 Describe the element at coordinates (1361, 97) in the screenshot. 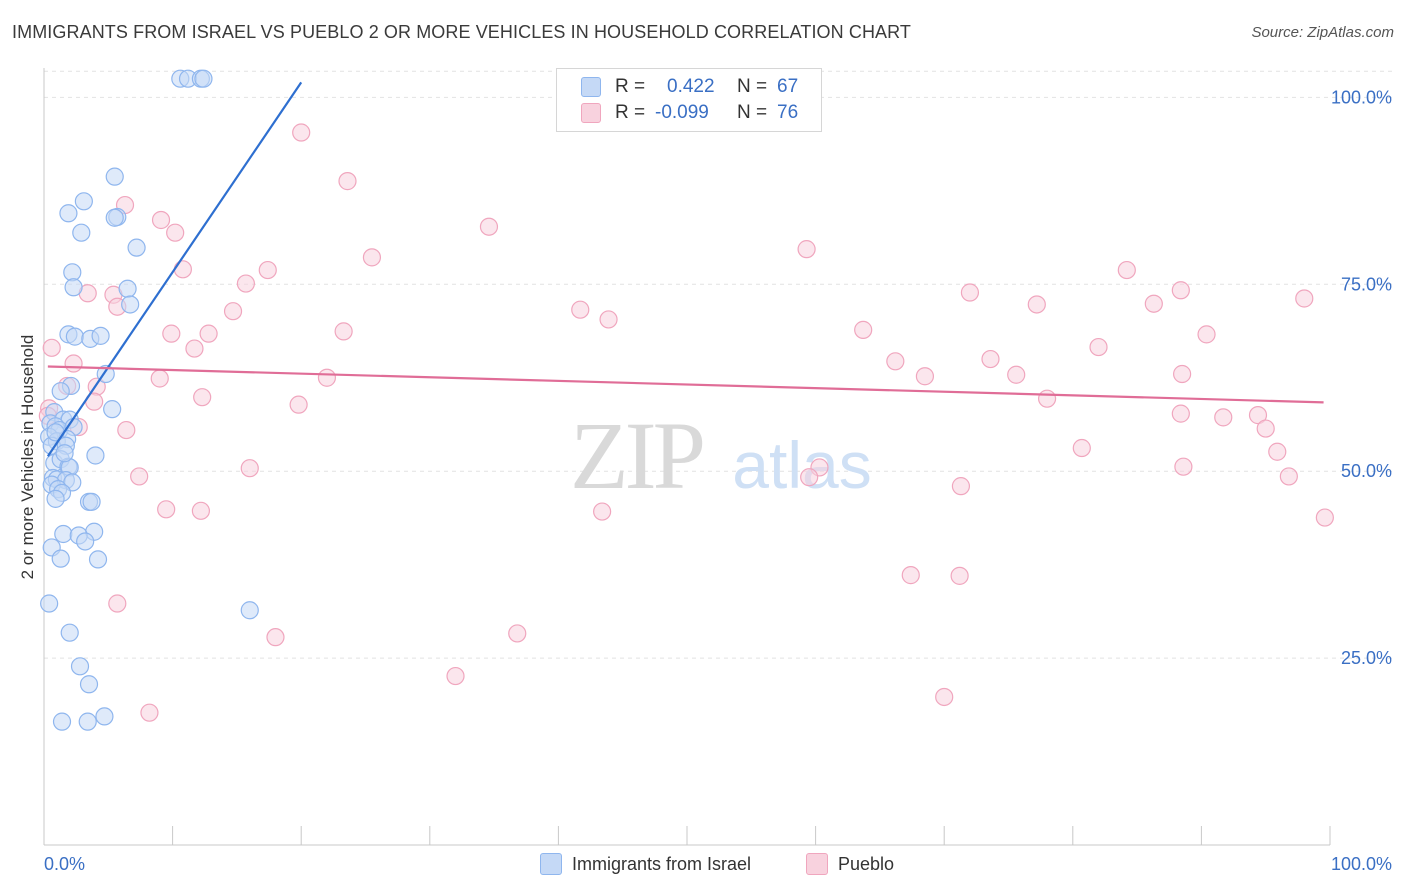

I see `y-tick-label: 100.0%` at that location.